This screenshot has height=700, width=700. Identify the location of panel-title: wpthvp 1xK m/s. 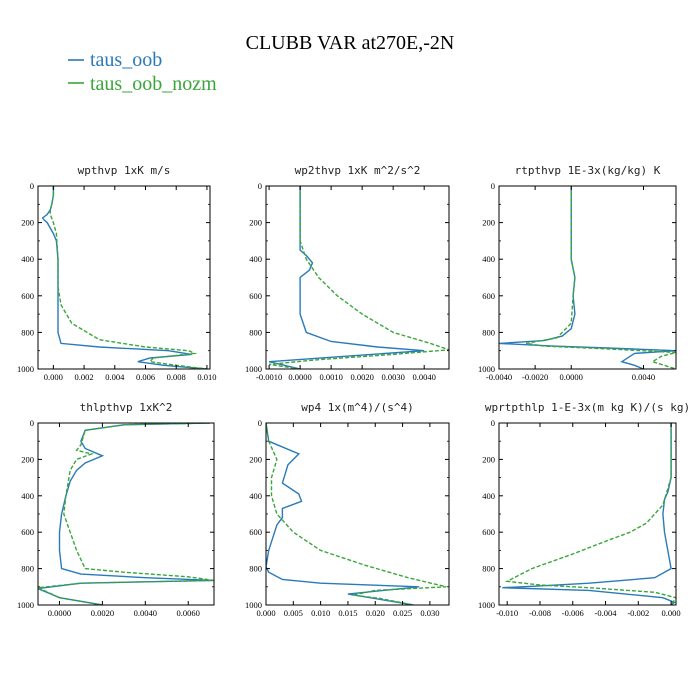
(124, 170).